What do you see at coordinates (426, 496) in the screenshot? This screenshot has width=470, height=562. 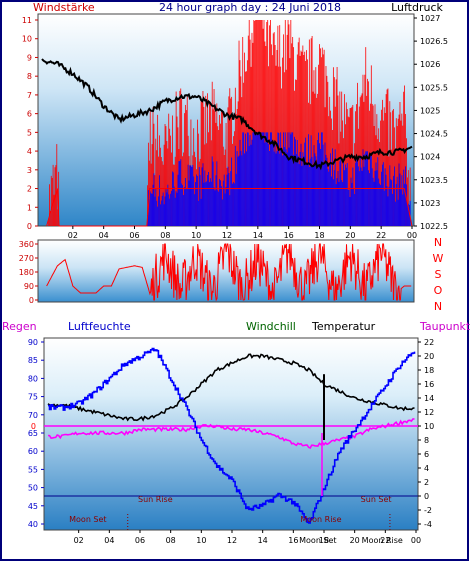 I see `temperature-tick-label: 0` at bounding box center [426, 496].